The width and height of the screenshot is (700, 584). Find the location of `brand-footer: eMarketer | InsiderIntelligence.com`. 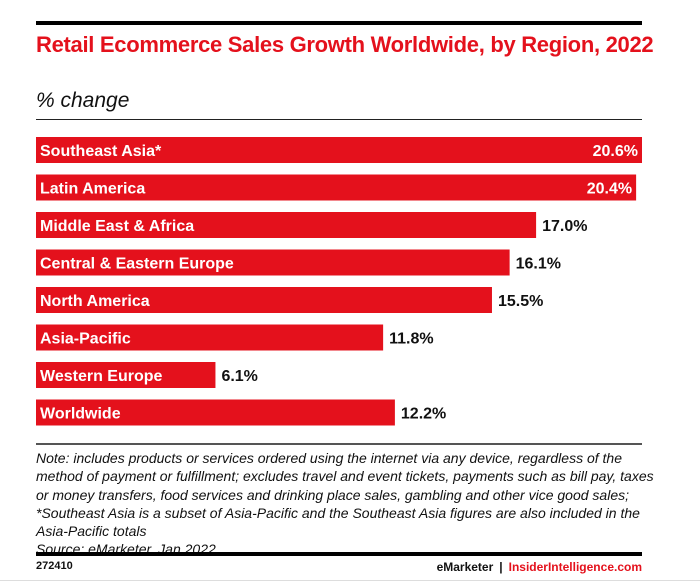

brand-footer: eMarketer | InsiderIntelligence.com is located at coordinates (539, 567).